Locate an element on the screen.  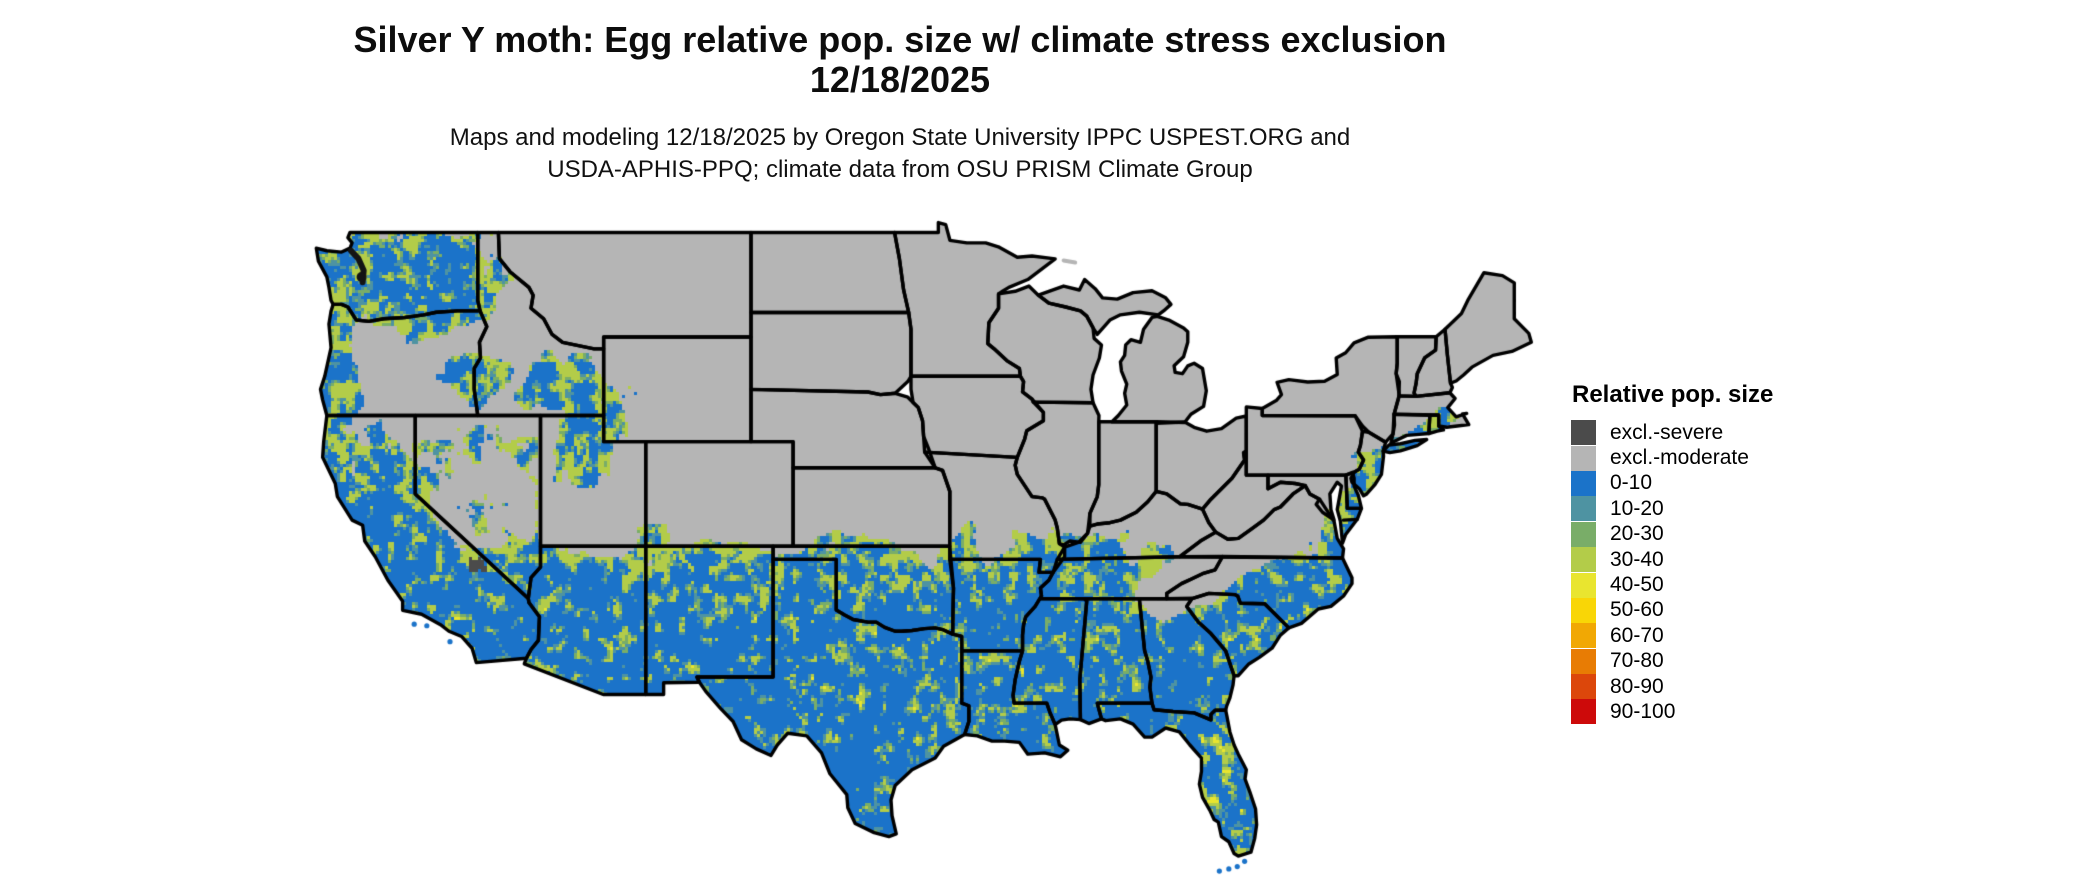
legend-entry: excl.-severe is located at coordinates (1741, 433).